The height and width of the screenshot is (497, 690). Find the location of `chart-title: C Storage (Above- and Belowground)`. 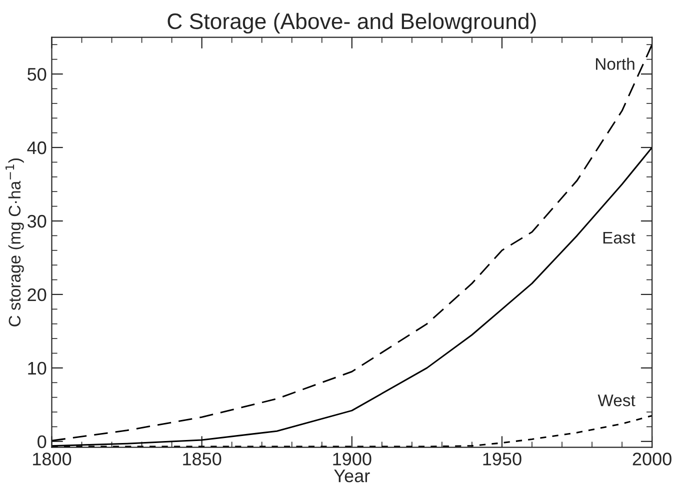

chart-title: C Storage (Above- and Belowground) is located at coordinates (352, 23).